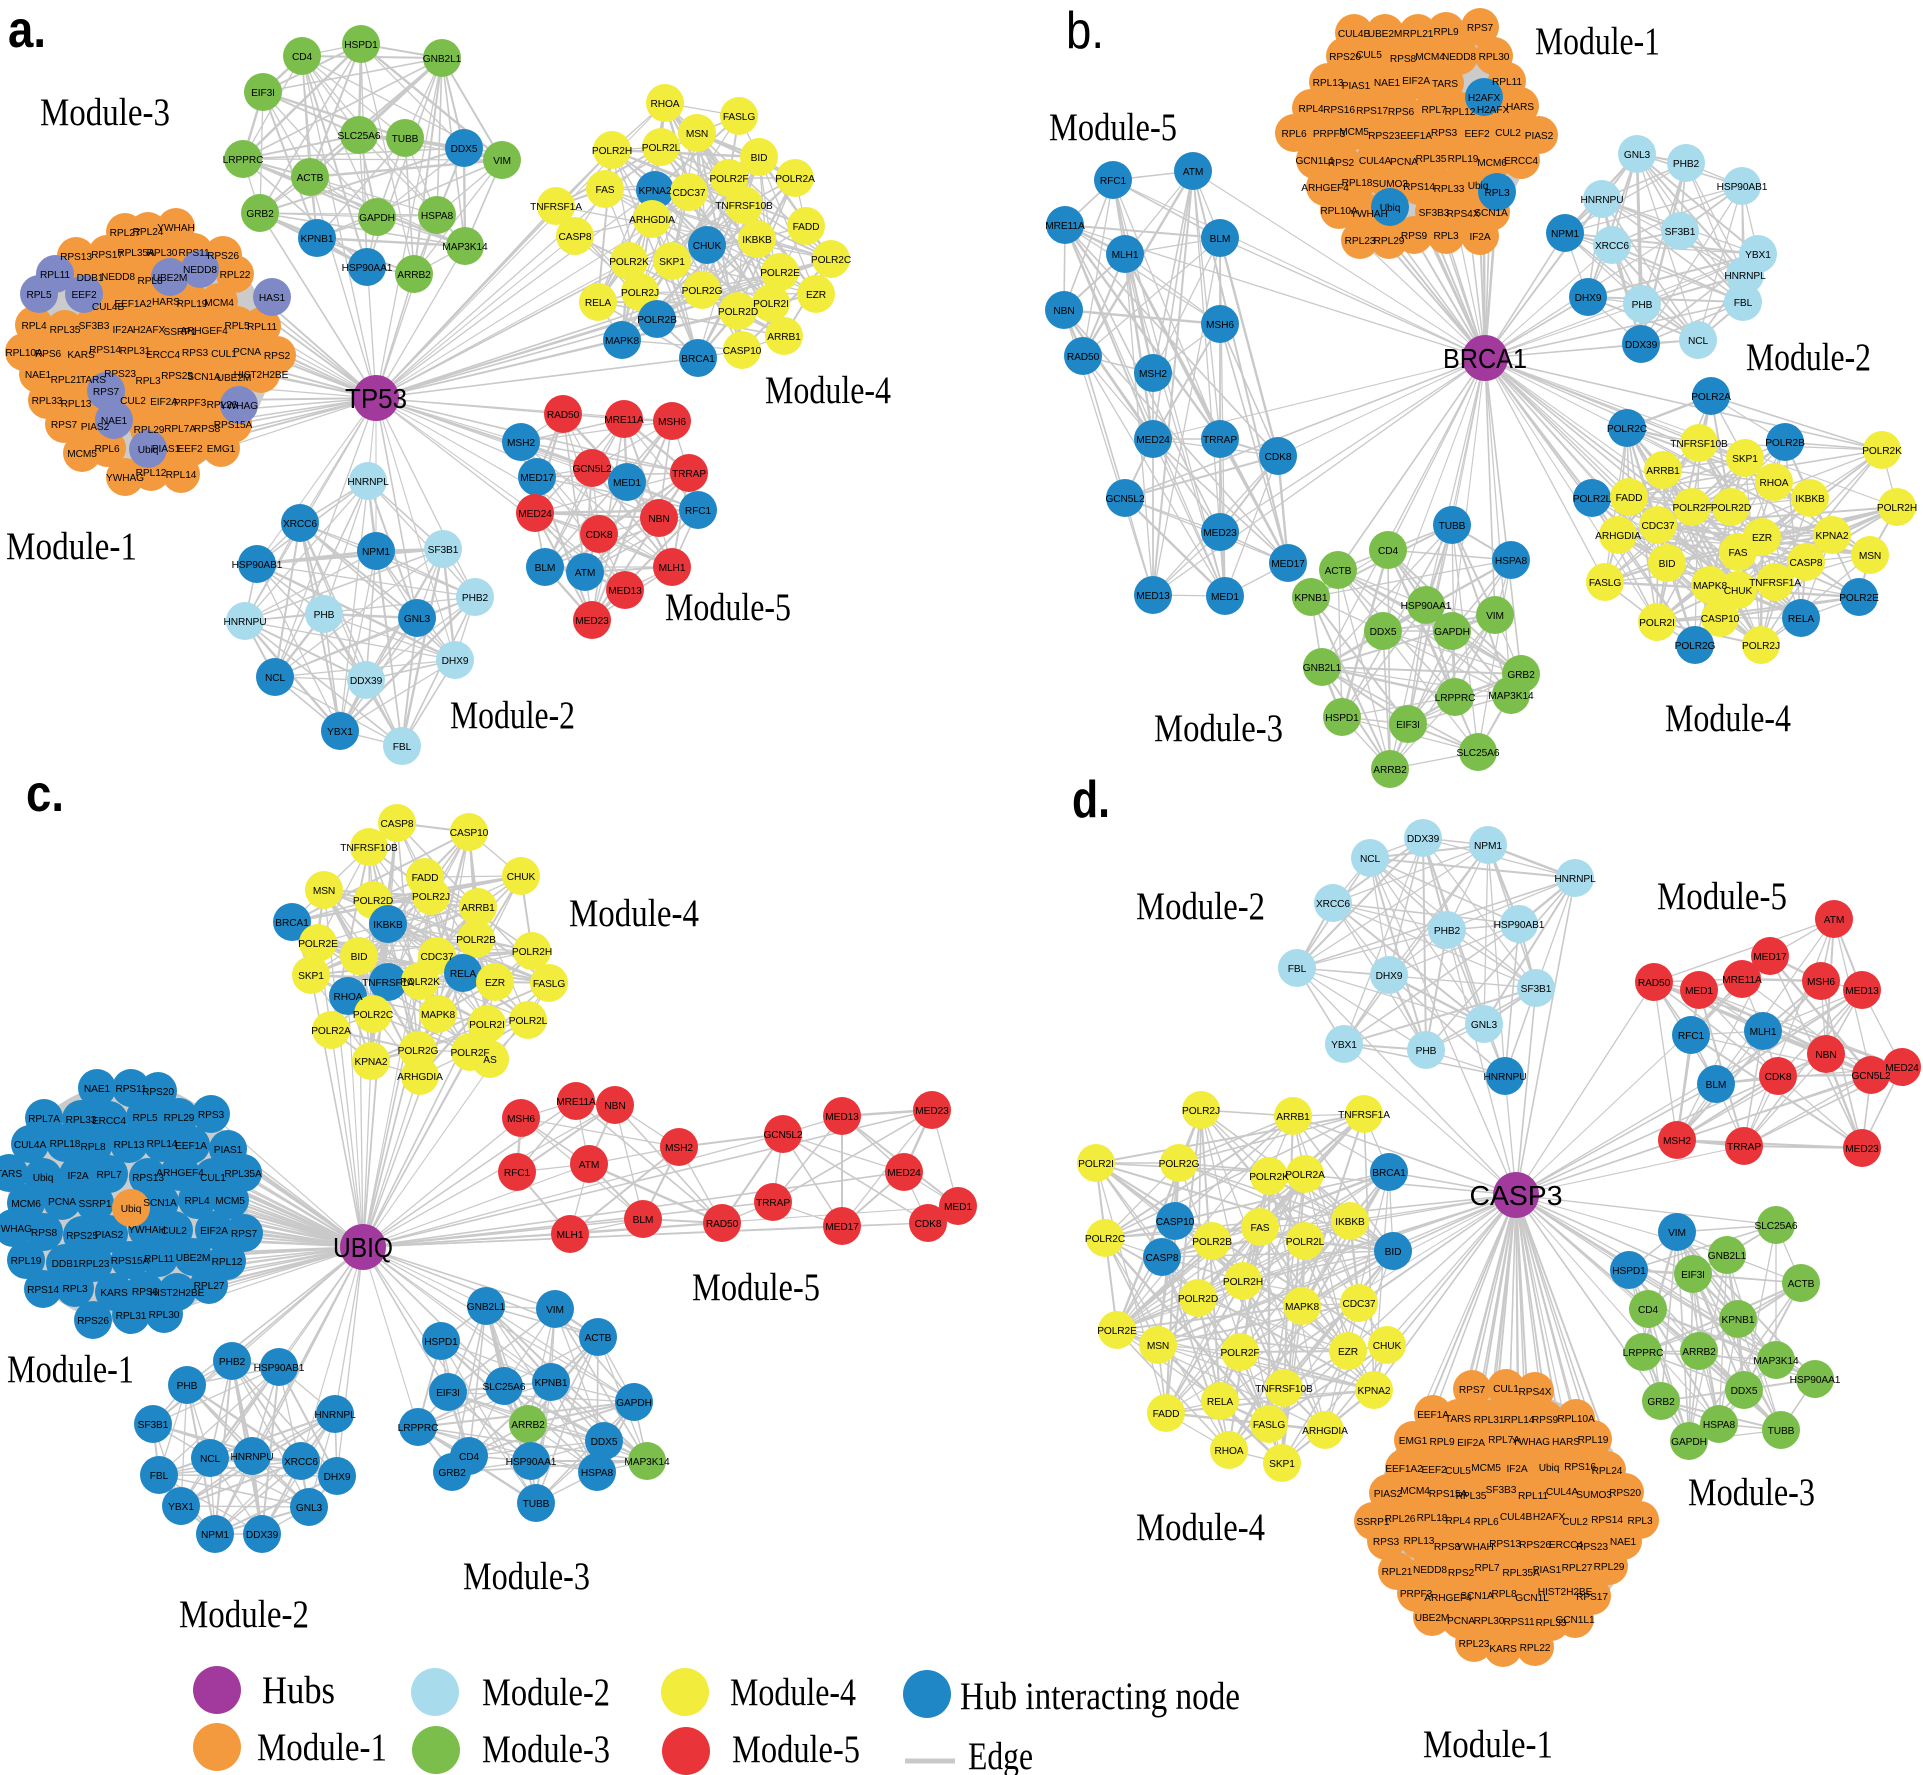 This screenshot has height=1775, width=1923. Describe the element at coordinates (1401, 112) in the screenshot. I see `svg-text: RPS6` at that location.